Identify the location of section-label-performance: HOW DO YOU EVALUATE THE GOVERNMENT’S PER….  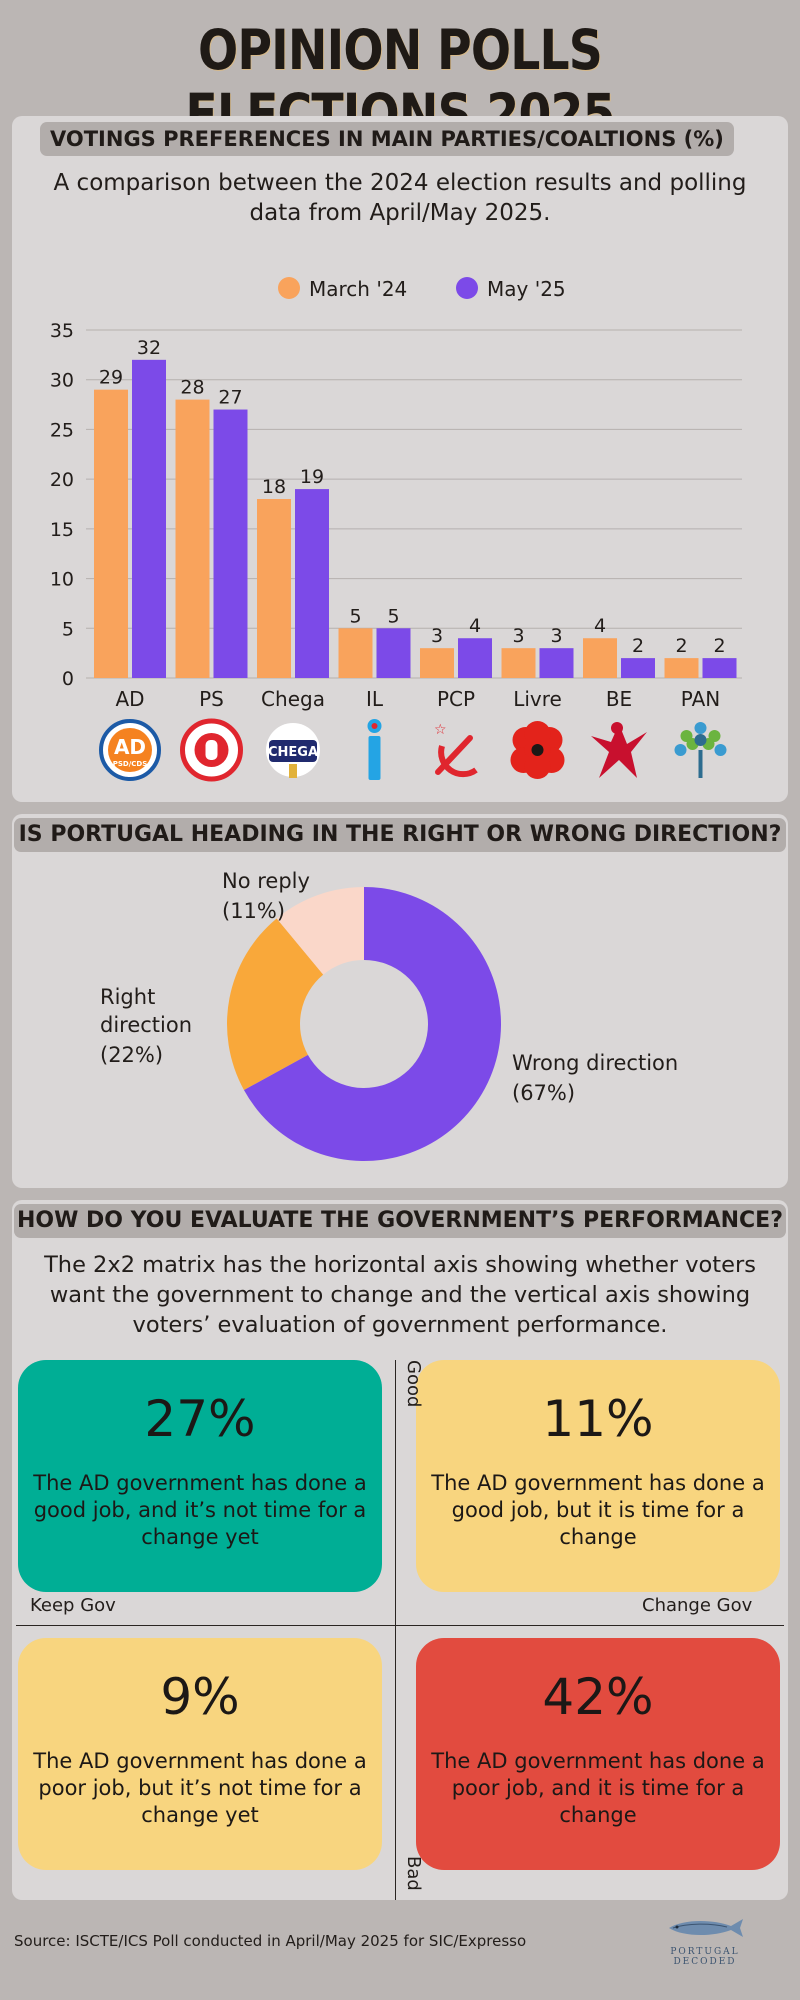
(400, 1221).